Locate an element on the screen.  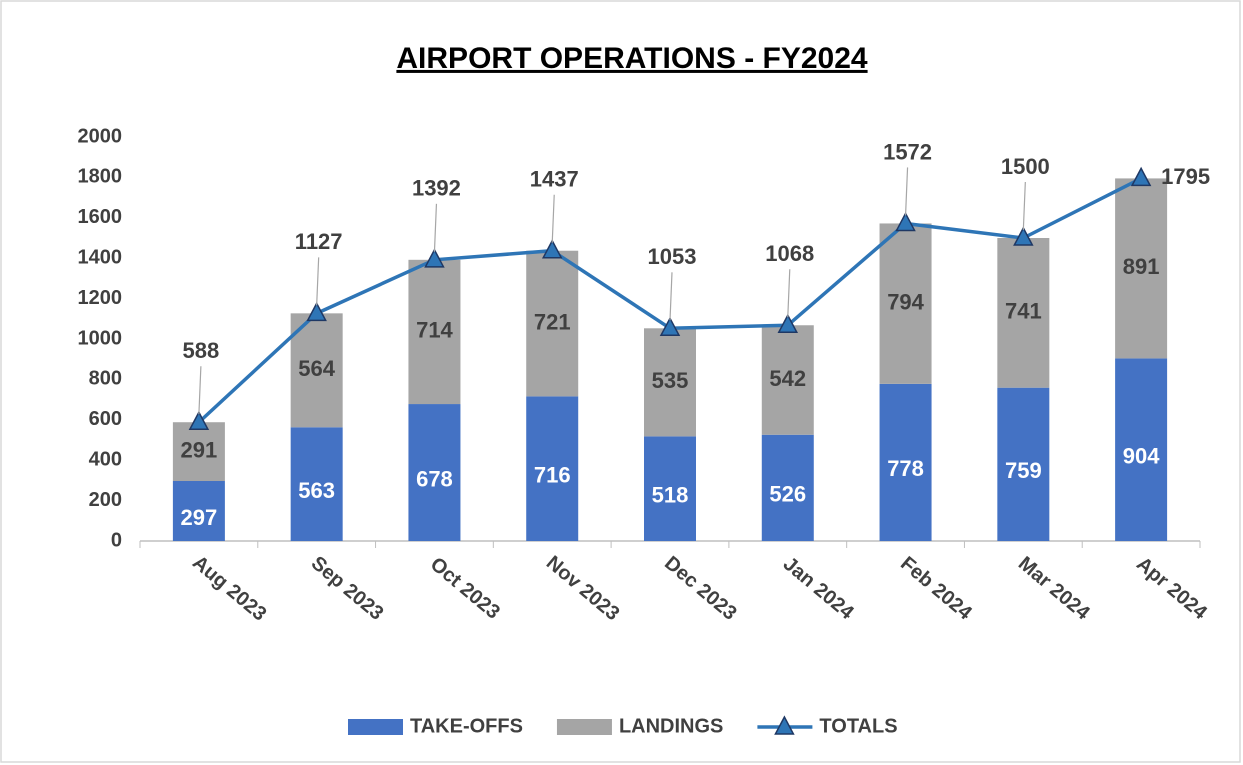
value-label: 721 is located at coordinates (552, 321).